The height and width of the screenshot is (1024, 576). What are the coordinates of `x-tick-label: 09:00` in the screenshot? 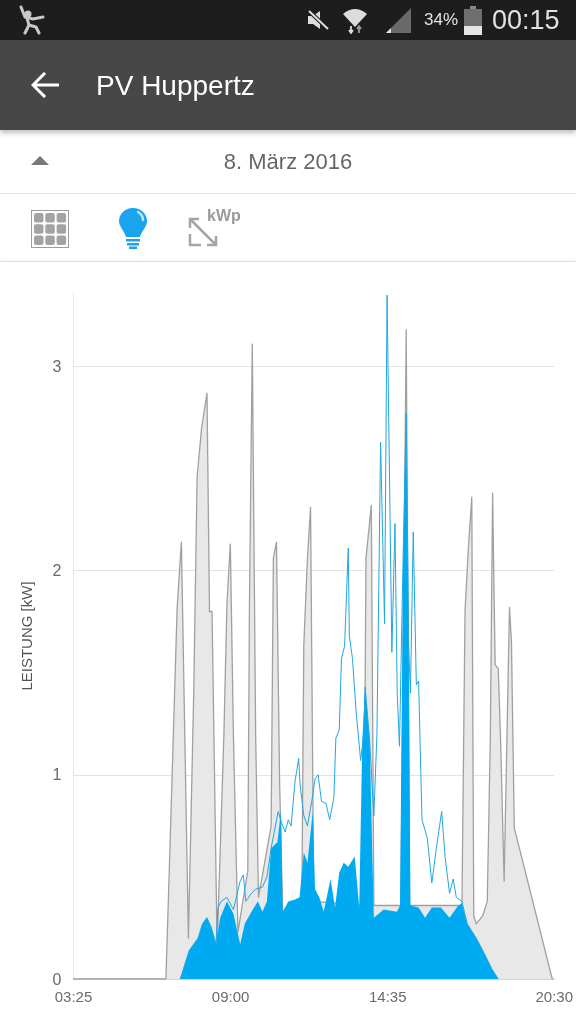 It's located at (230, 996).